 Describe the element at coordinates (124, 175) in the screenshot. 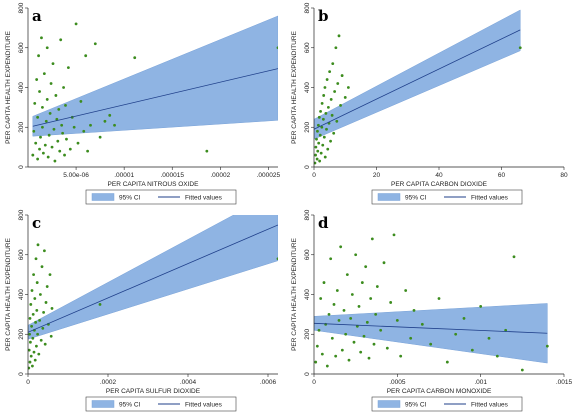

I see `x-tick-label: .00001` at that location.